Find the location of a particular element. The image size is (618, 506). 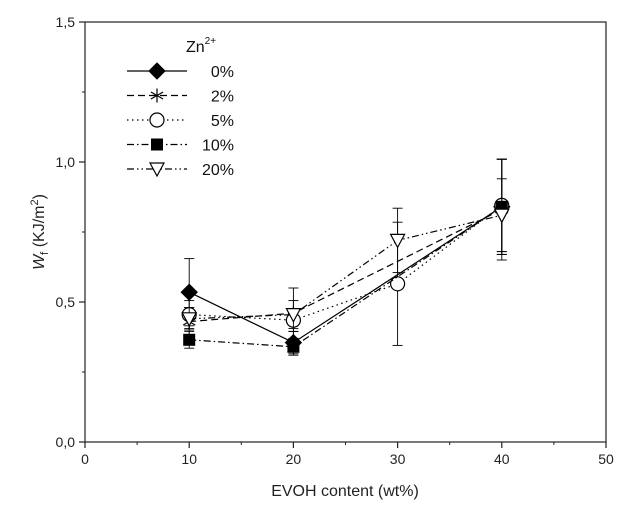

legend-label: 5% is located at coordinates (222, 121).